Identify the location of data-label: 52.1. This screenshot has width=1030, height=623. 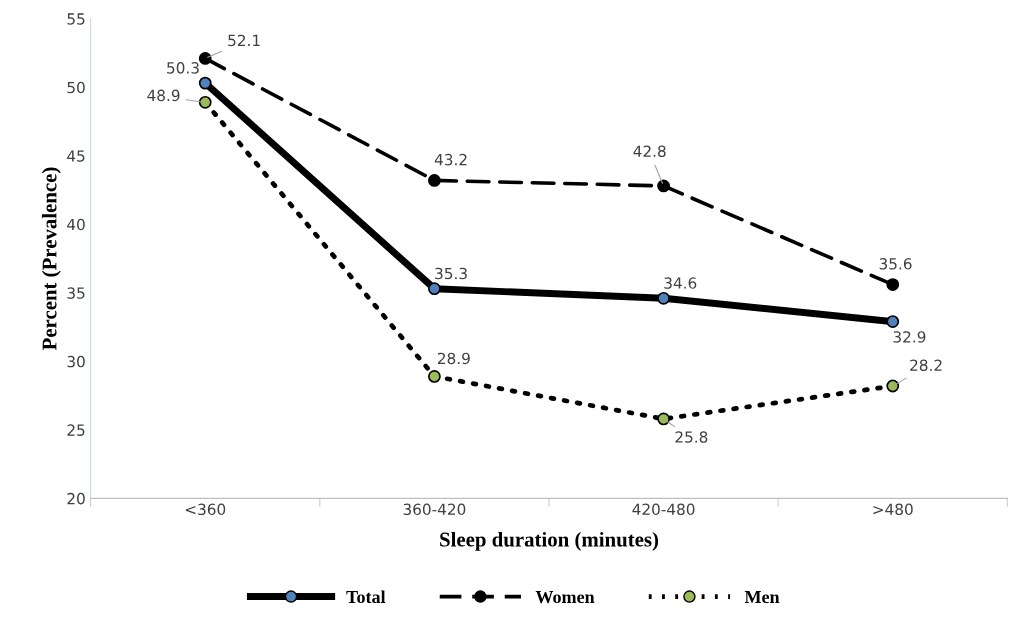
(244, 40).